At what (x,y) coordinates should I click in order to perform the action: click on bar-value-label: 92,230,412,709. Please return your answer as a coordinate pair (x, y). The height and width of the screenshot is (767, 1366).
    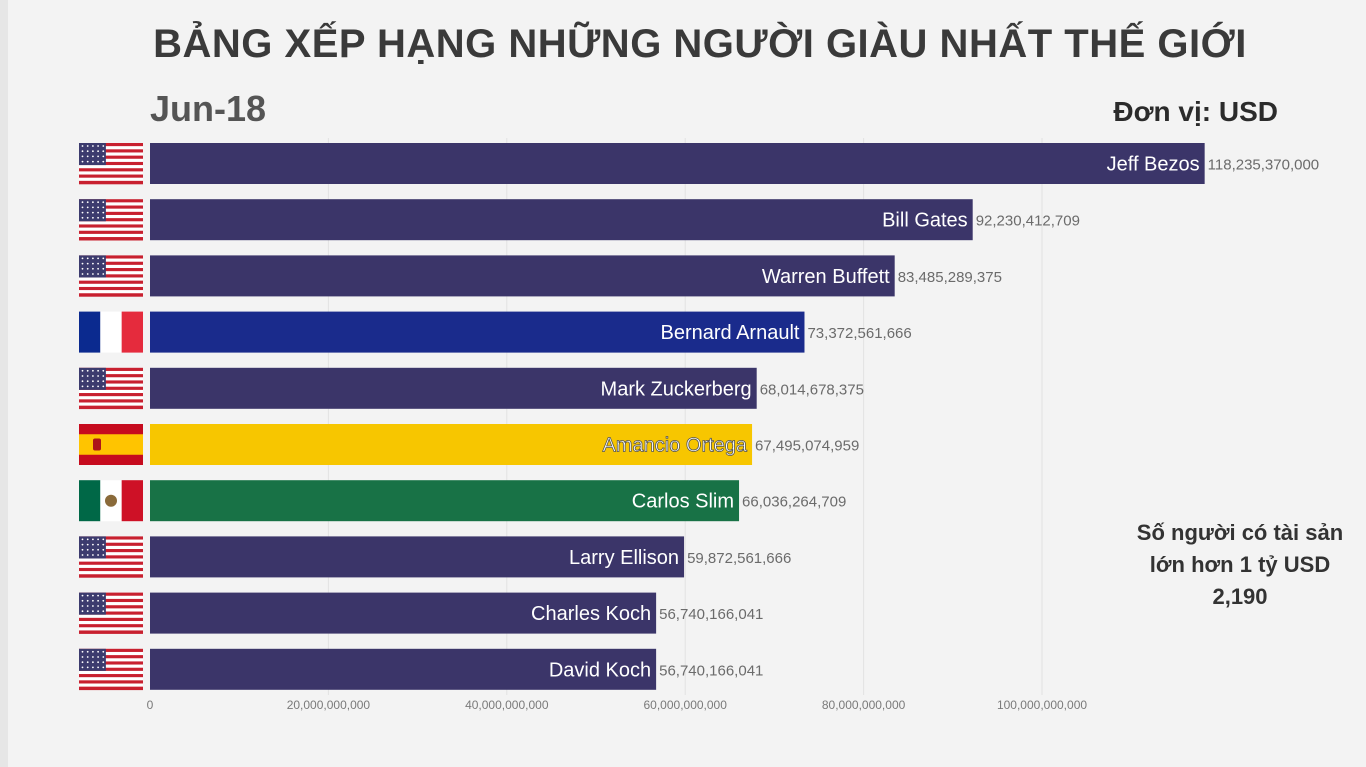
    Looking at the image, I should click on (1028, 221).